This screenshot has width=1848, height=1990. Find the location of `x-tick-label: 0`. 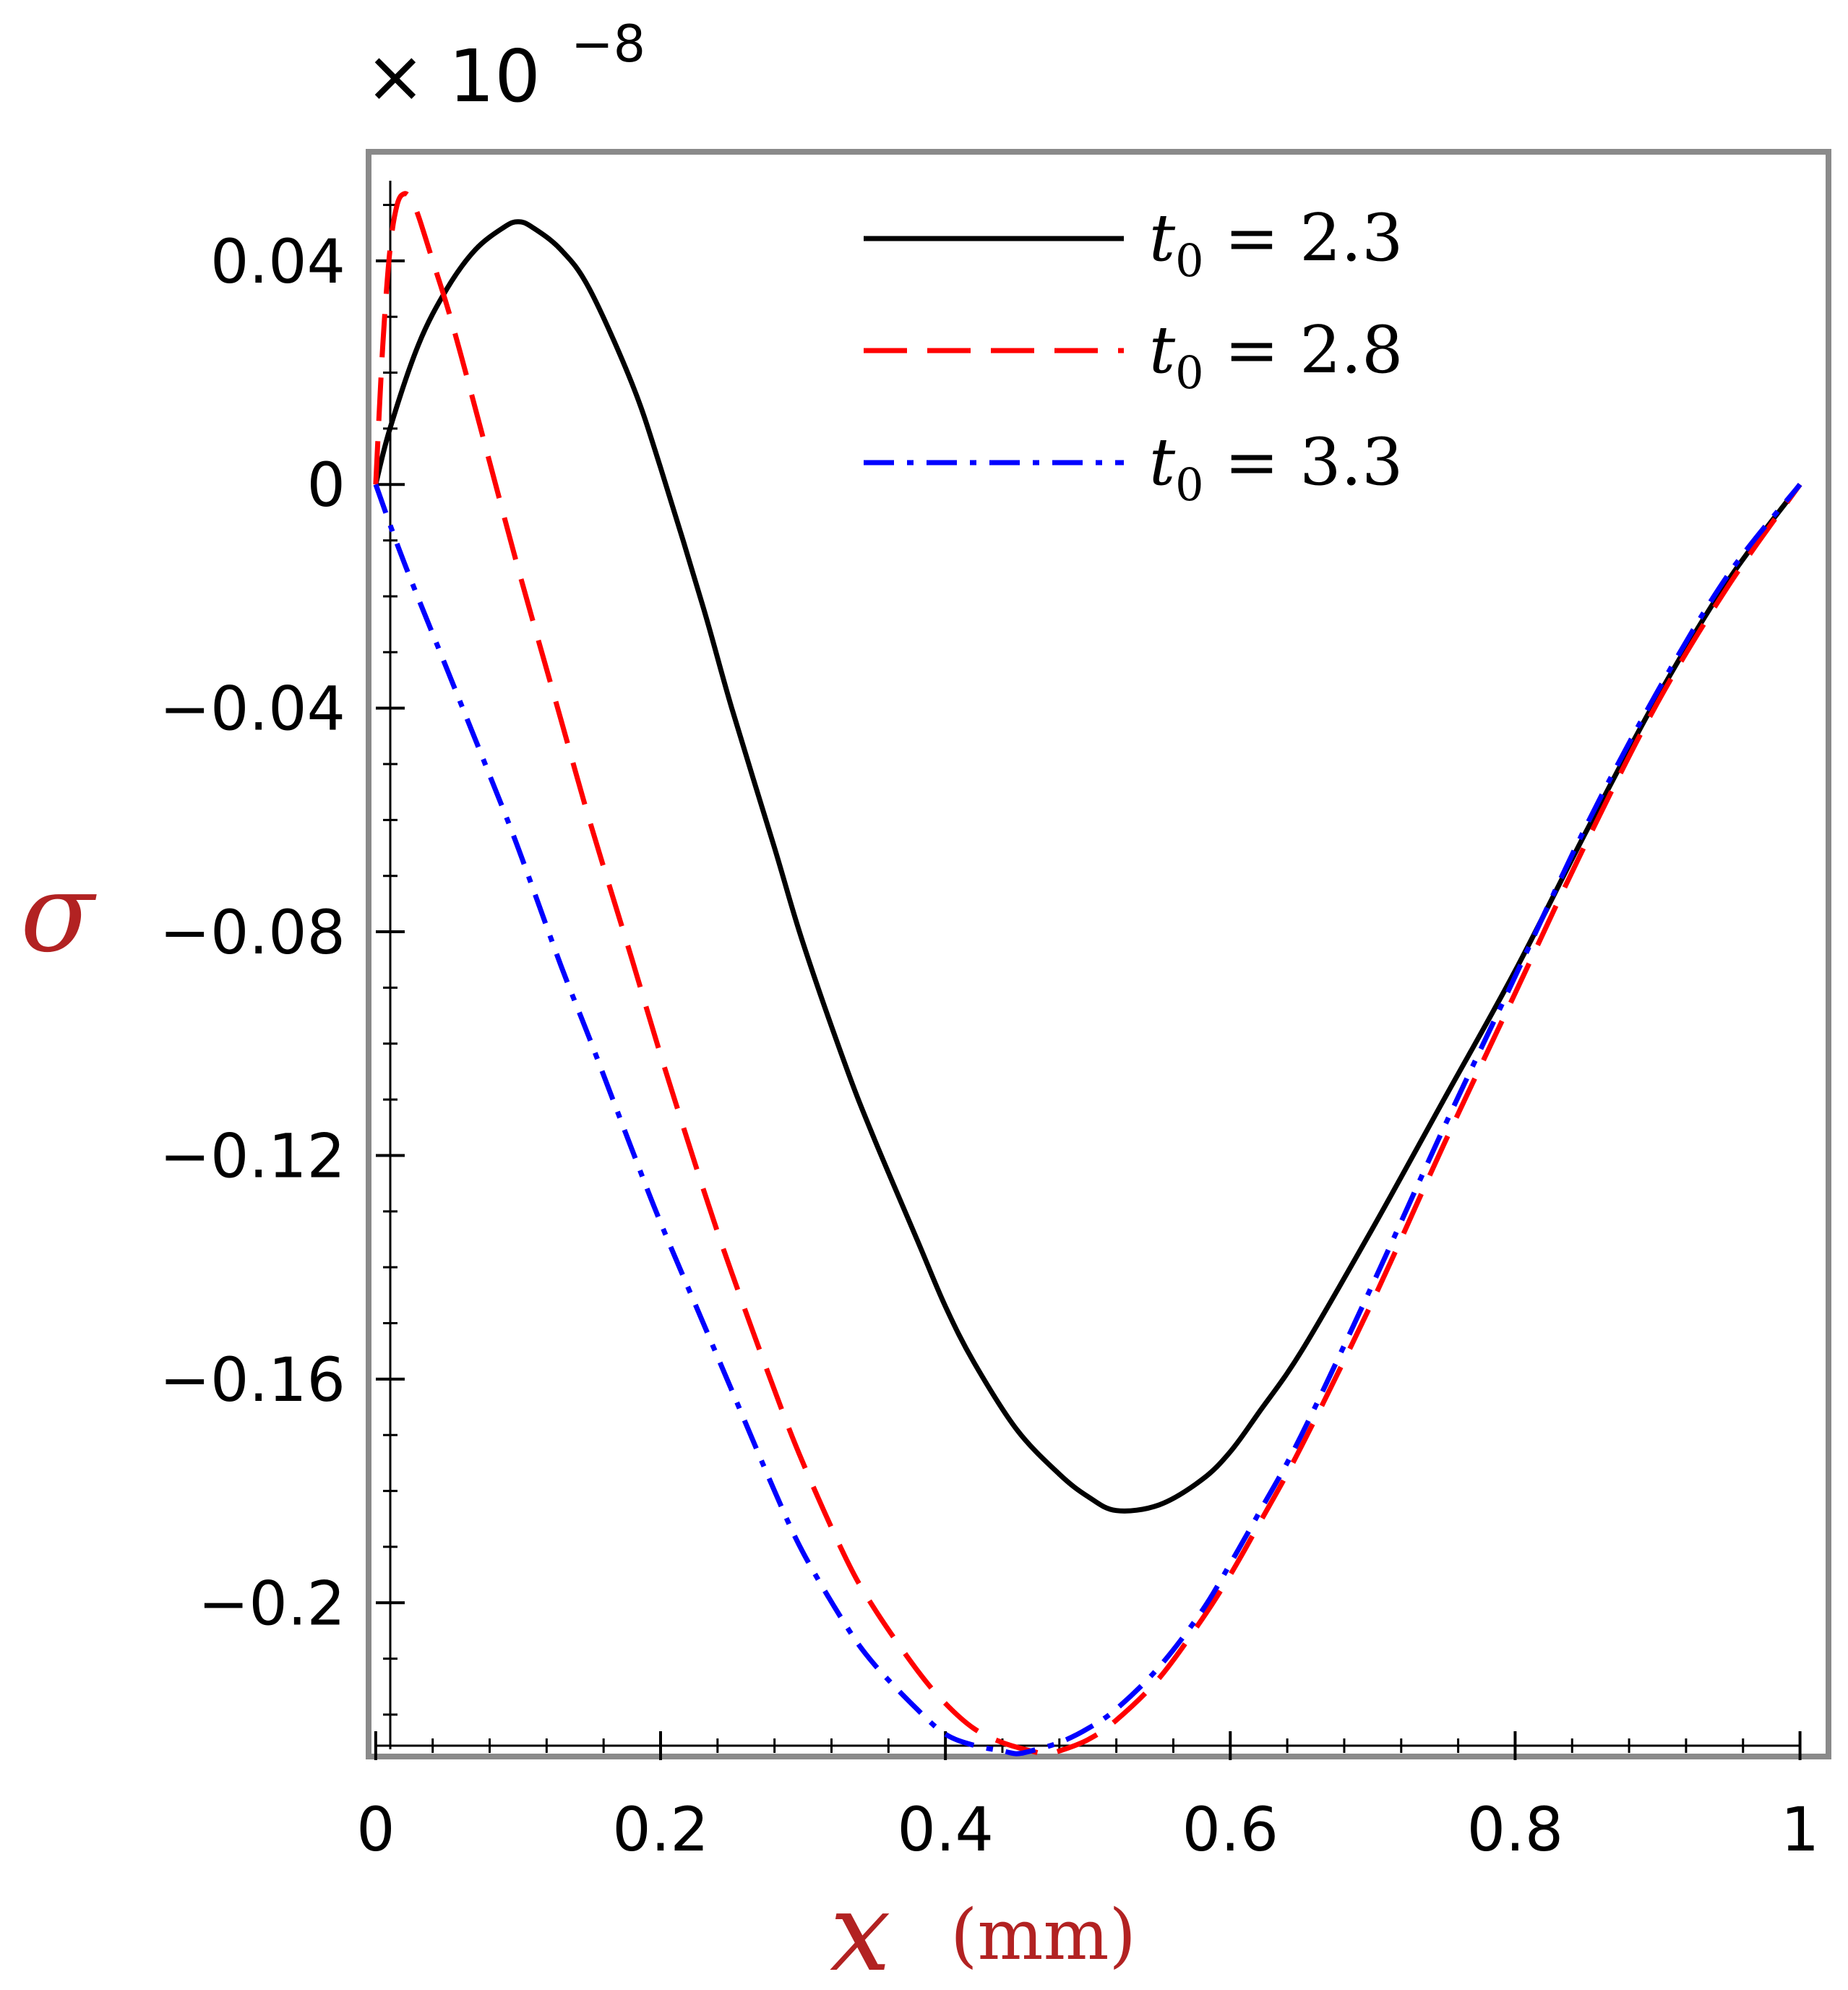

x-tick-label: 0 is located at coordinates (375, 1829).